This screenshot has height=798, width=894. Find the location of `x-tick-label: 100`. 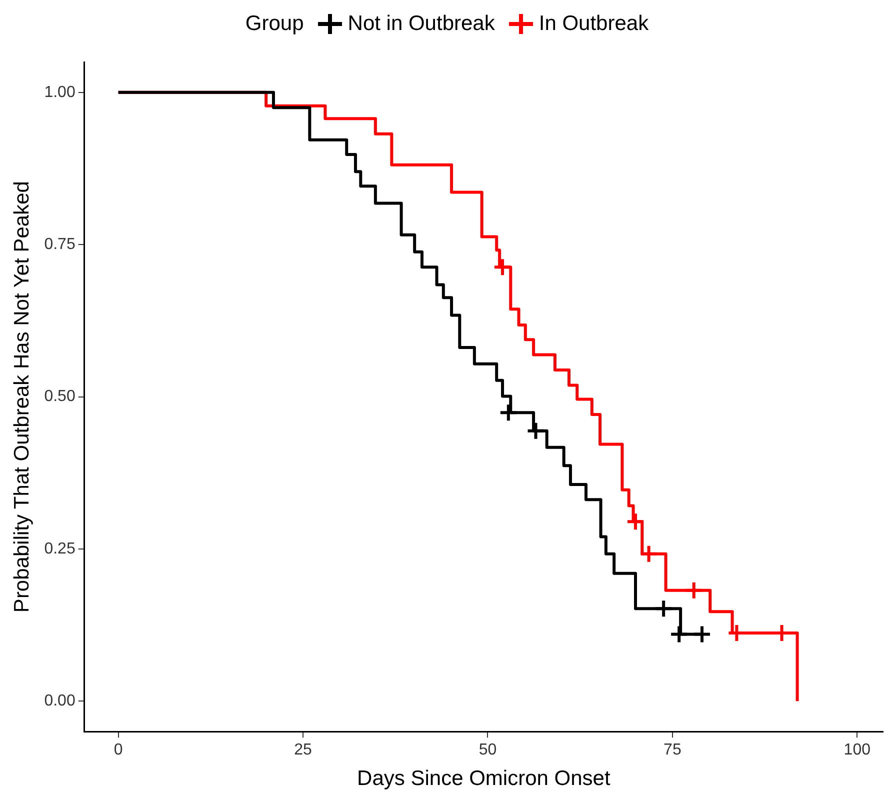

x-tick-label: 100 is located at coordinates (857, 750).